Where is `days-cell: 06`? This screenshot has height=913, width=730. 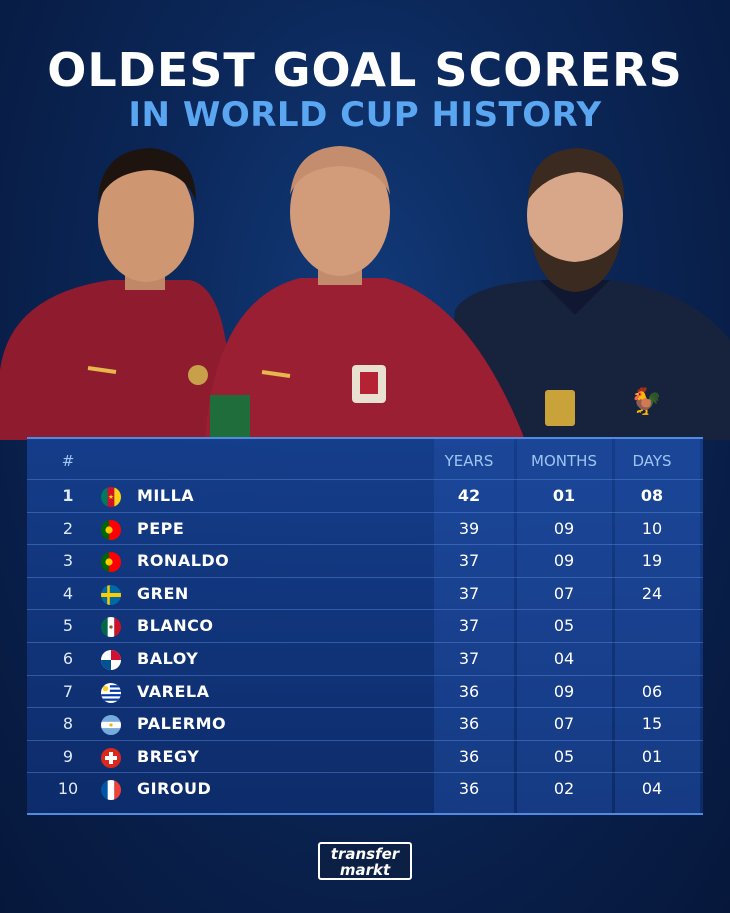
days-cell: 06 is located at coordinates (652, 691).